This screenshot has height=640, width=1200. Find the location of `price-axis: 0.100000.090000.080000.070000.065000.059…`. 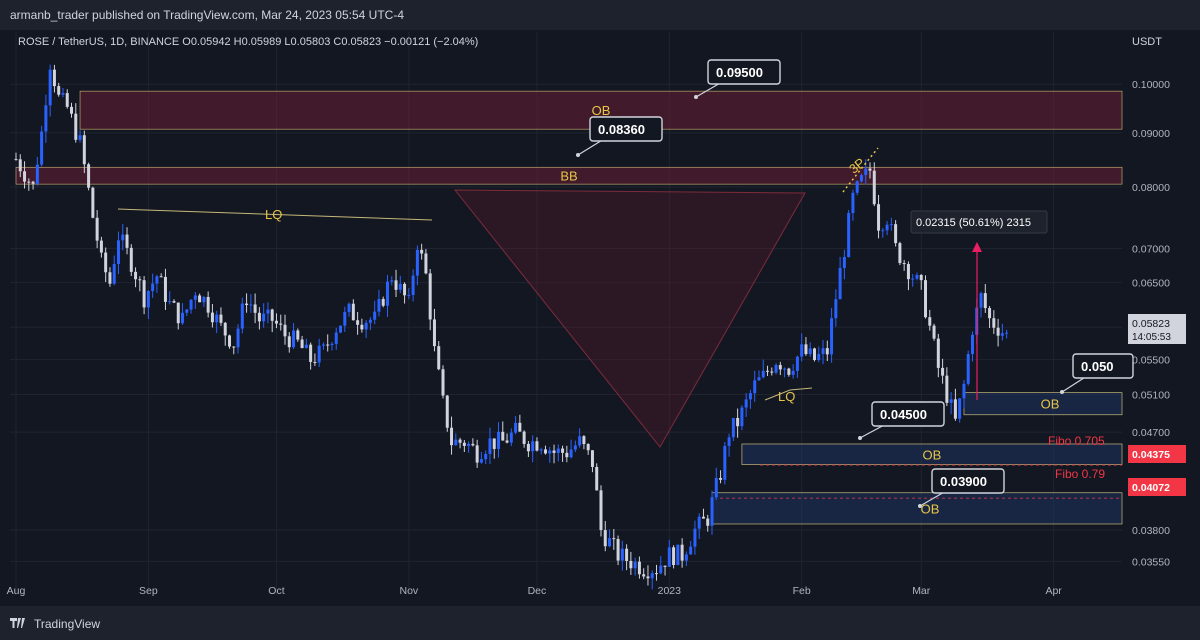

price-axis: 0.100000.090000.080000.070000.065000.059… is located at coordinates (1151, 323).